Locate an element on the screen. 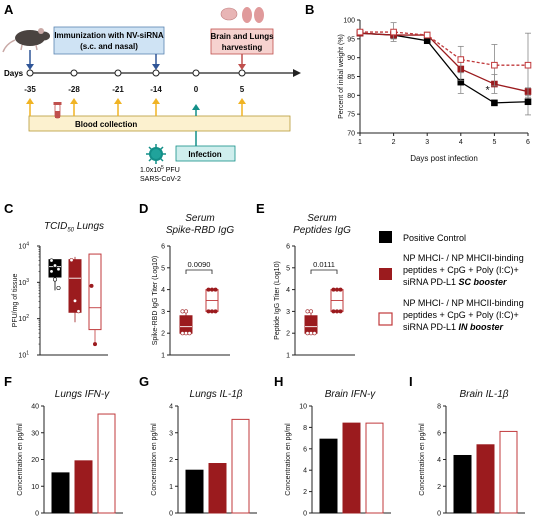 The width and height of the screenshot is (546, 518). legend-swatch-sc-booster is located at coordinates (385, 274).